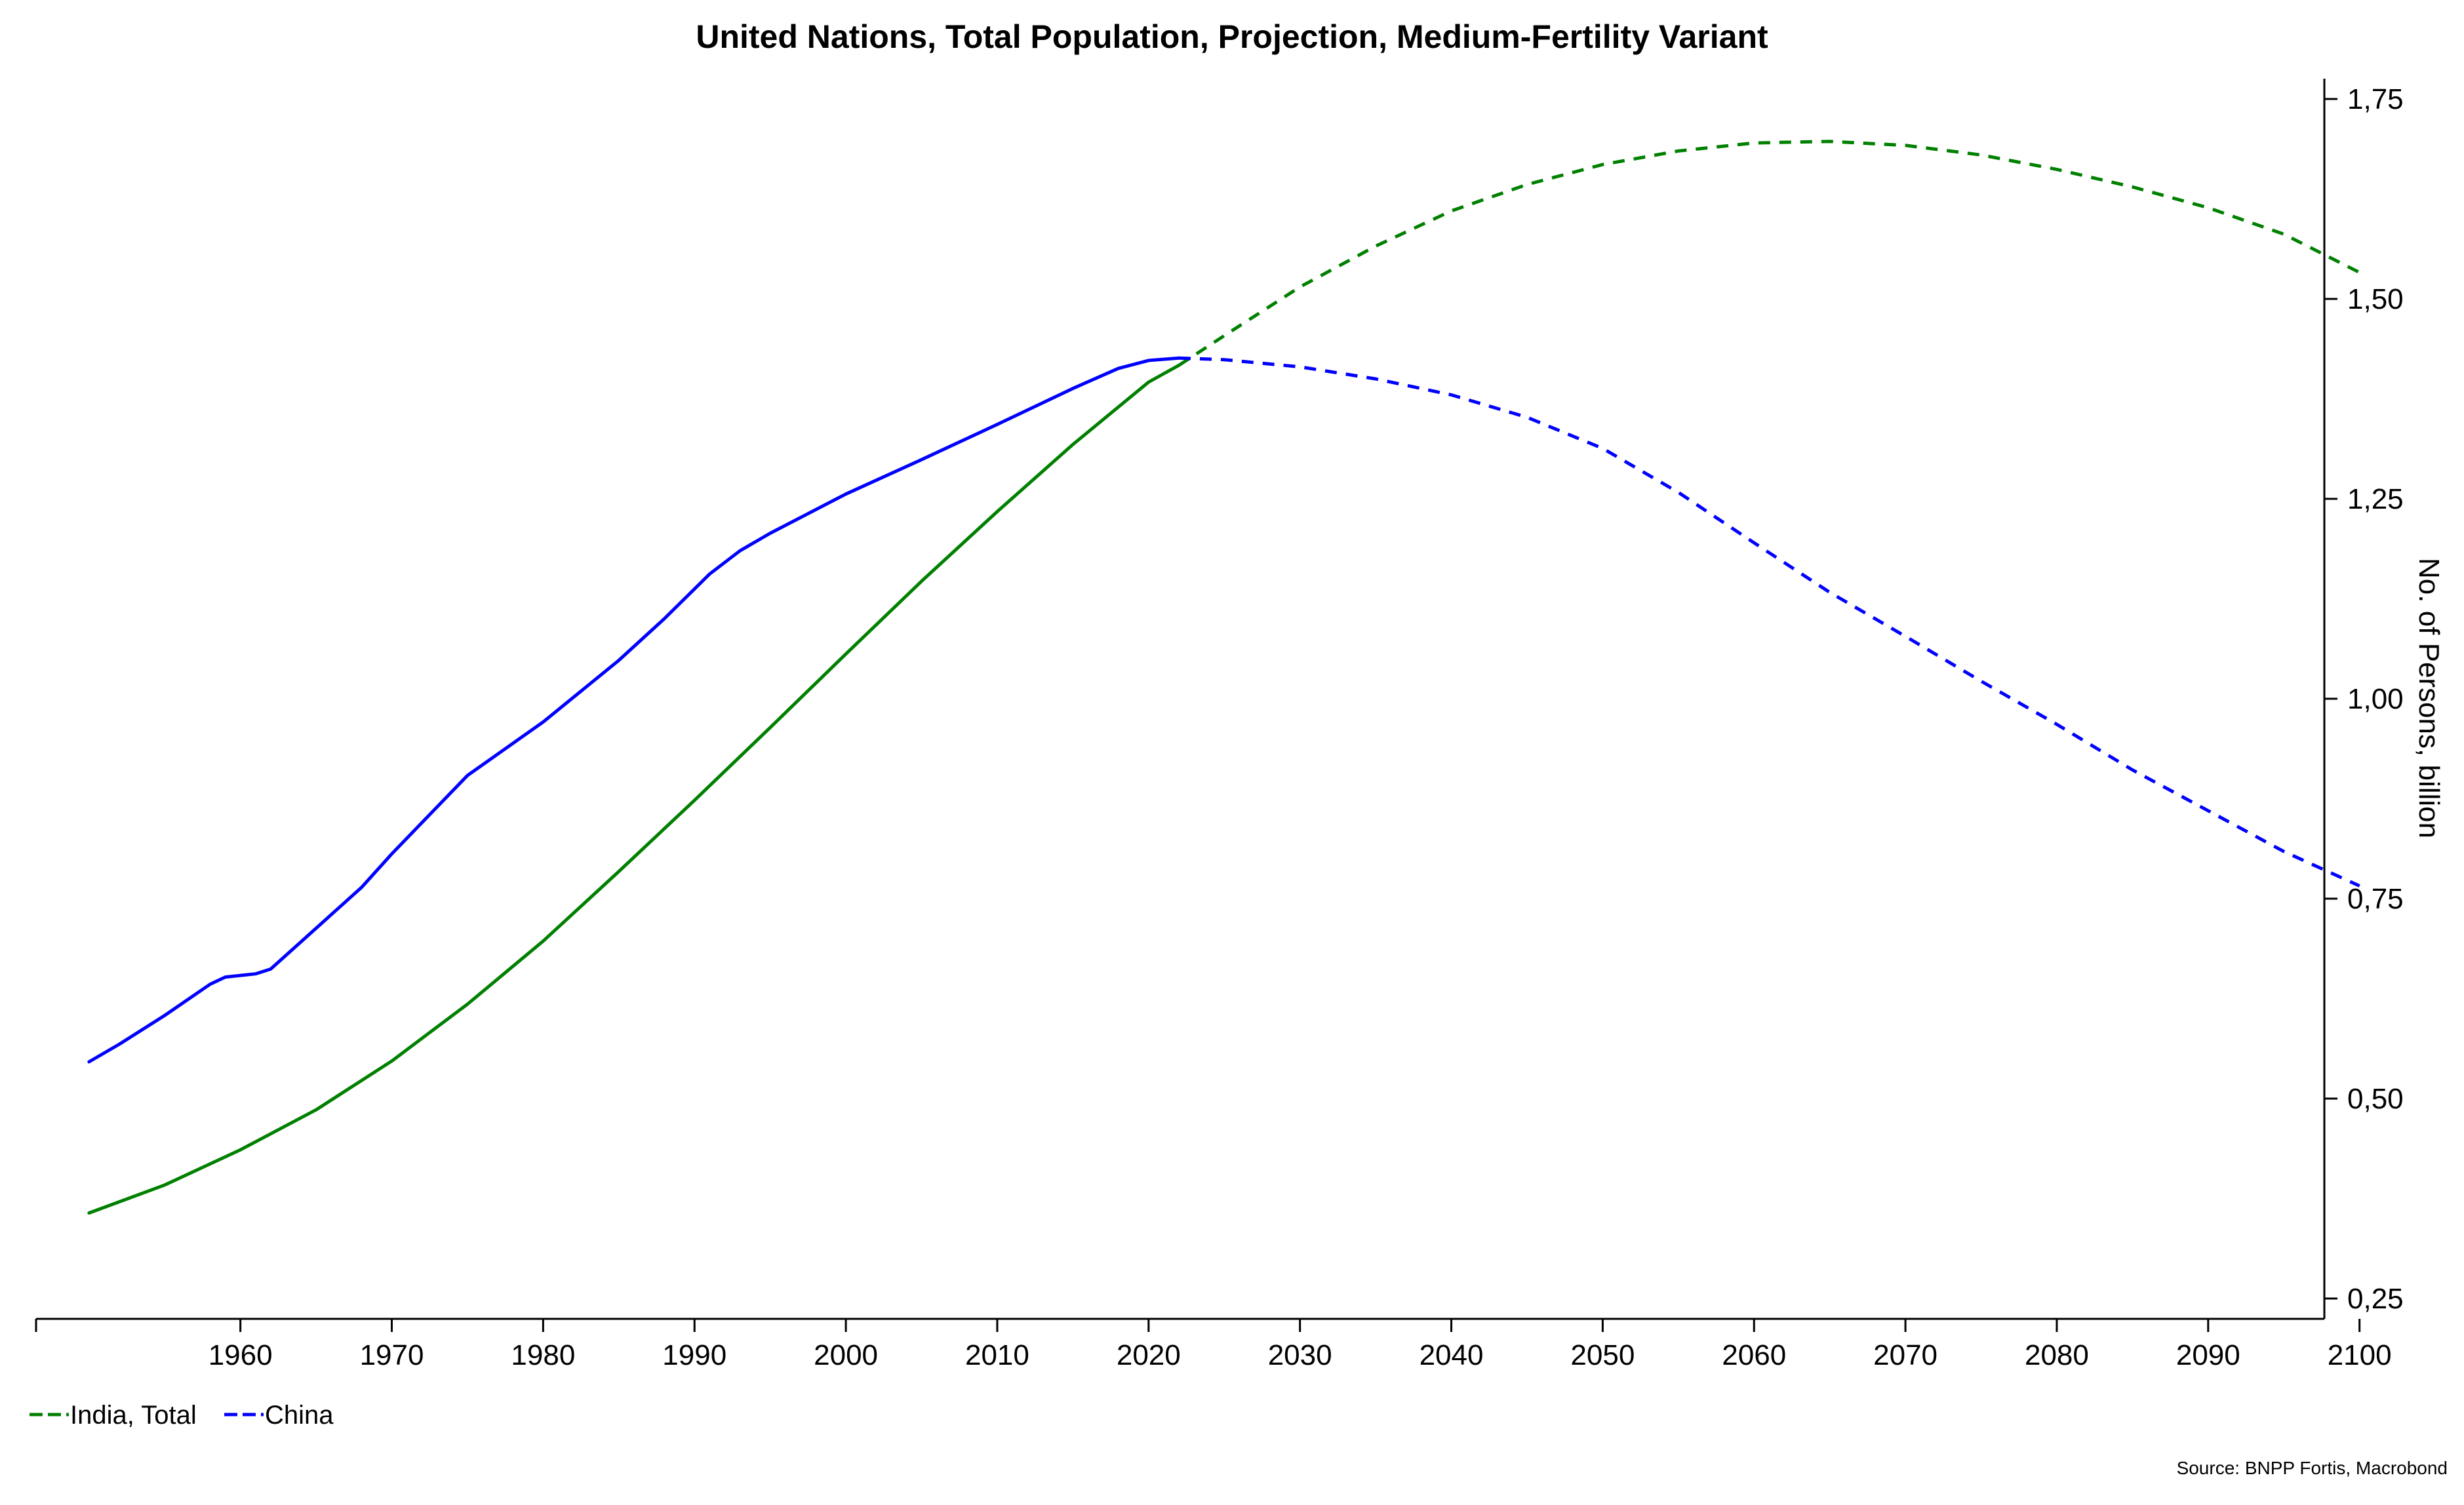 This screenshot has height=1505, width=2464. I want to click on legend: India, Total China, so click(182, 1415).